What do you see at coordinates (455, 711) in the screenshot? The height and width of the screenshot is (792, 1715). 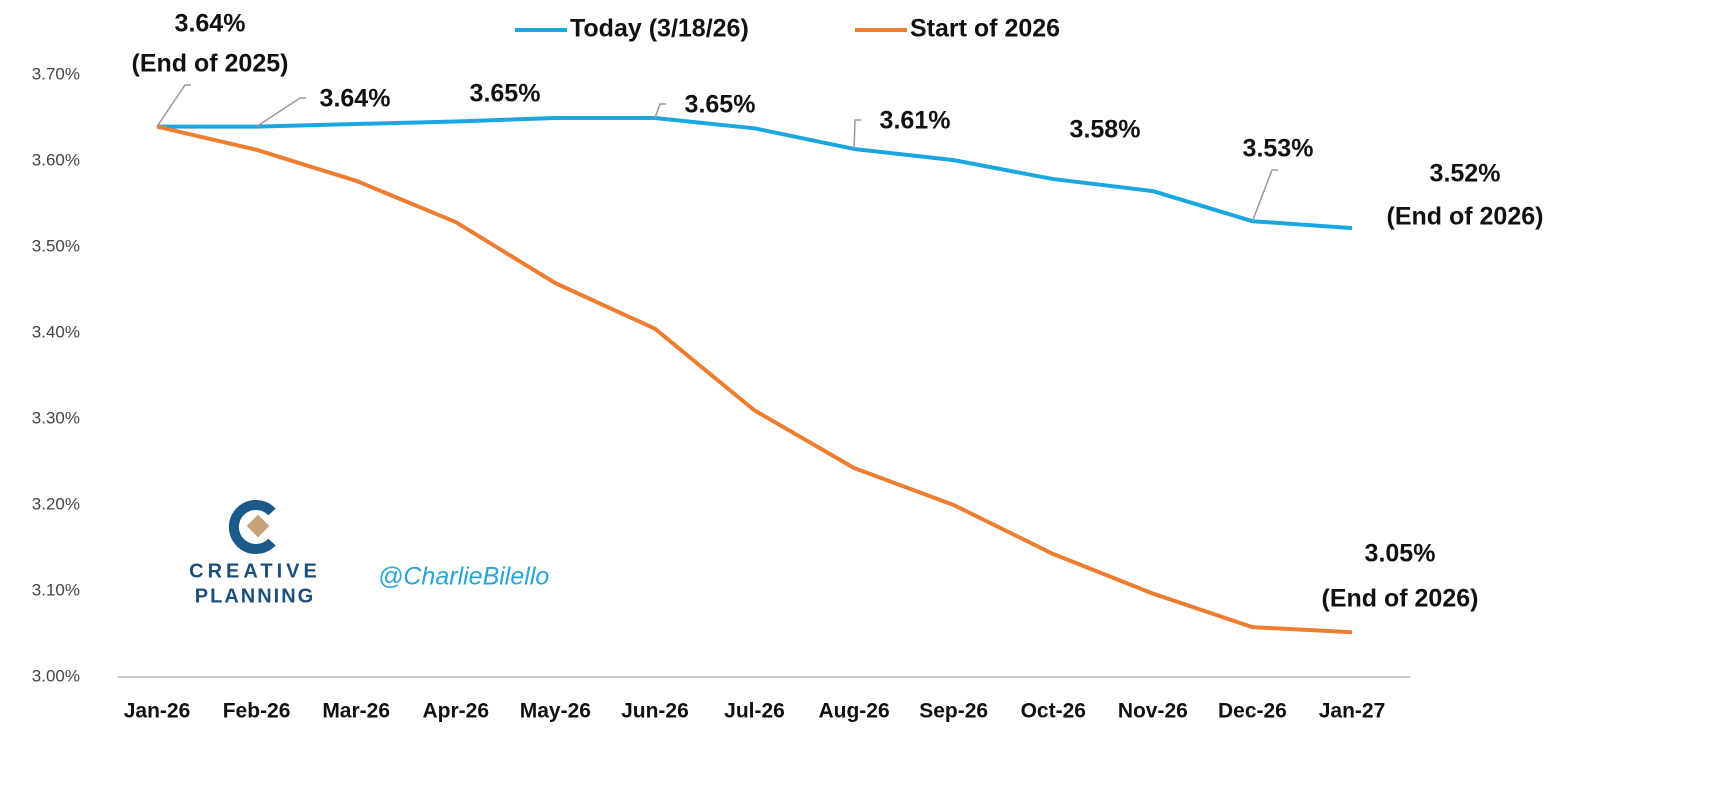 I see `x-tick-label: Apr-26` at bounding box center [455, 711].